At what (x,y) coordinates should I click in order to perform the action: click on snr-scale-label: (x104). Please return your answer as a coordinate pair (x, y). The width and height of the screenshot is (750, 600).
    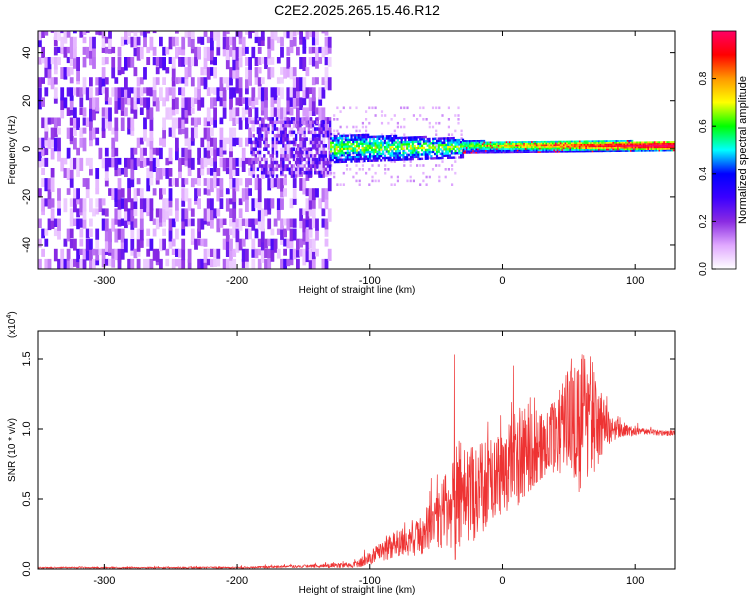
    Looking at the image, I should click on (12, 324).